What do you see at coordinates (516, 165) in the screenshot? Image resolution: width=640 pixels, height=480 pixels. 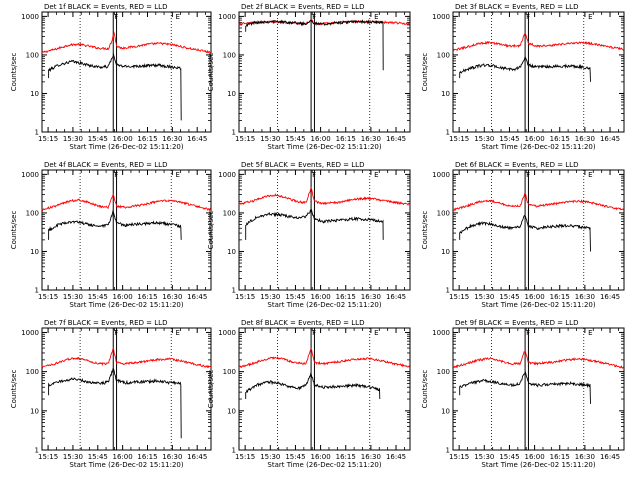 I see `panel-title: Det 6f BLACK = Events, RED = LLD` at bounding box center [516, 165].